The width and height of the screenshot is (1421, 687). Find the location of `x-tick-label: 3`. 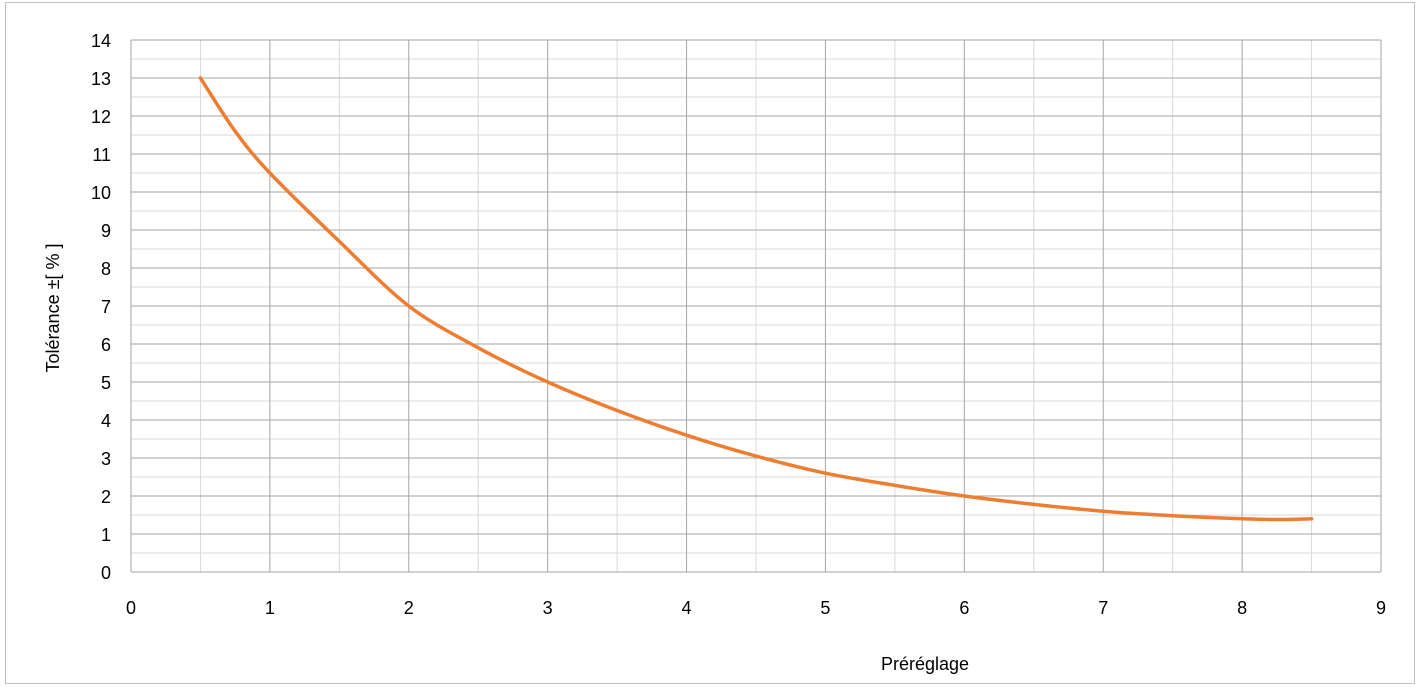

x-tick-label: 3 is located at coordinates (548, 608).